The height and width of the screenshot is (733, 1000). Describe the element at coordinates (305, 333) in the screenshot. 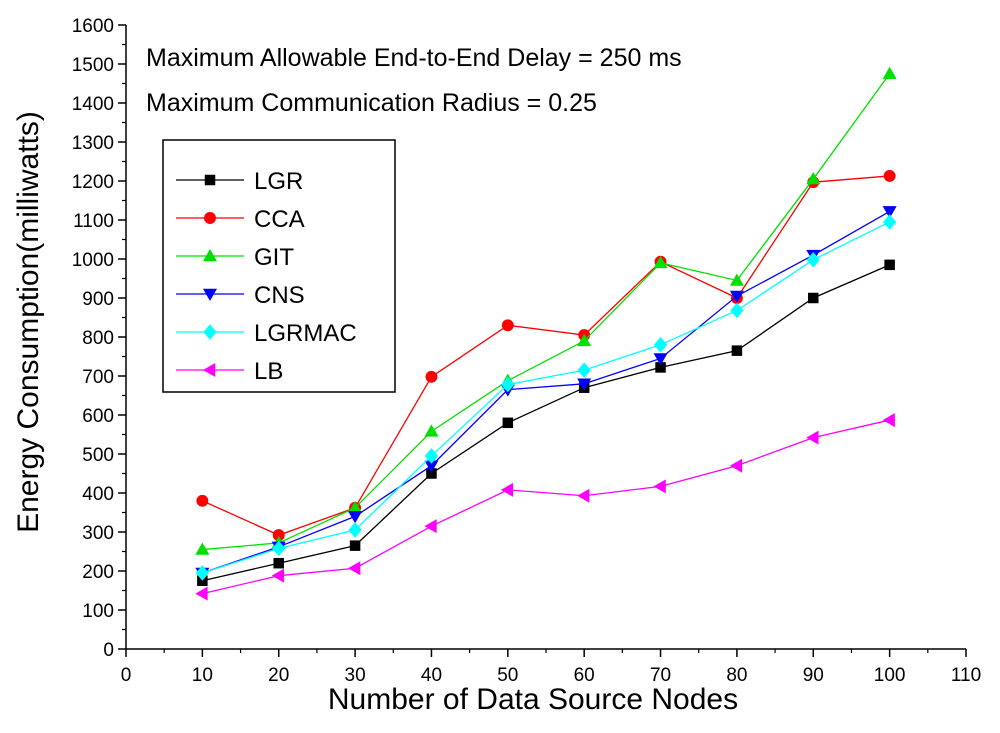

I see `legend-label-lgrmac: LGRMAC` at that location.